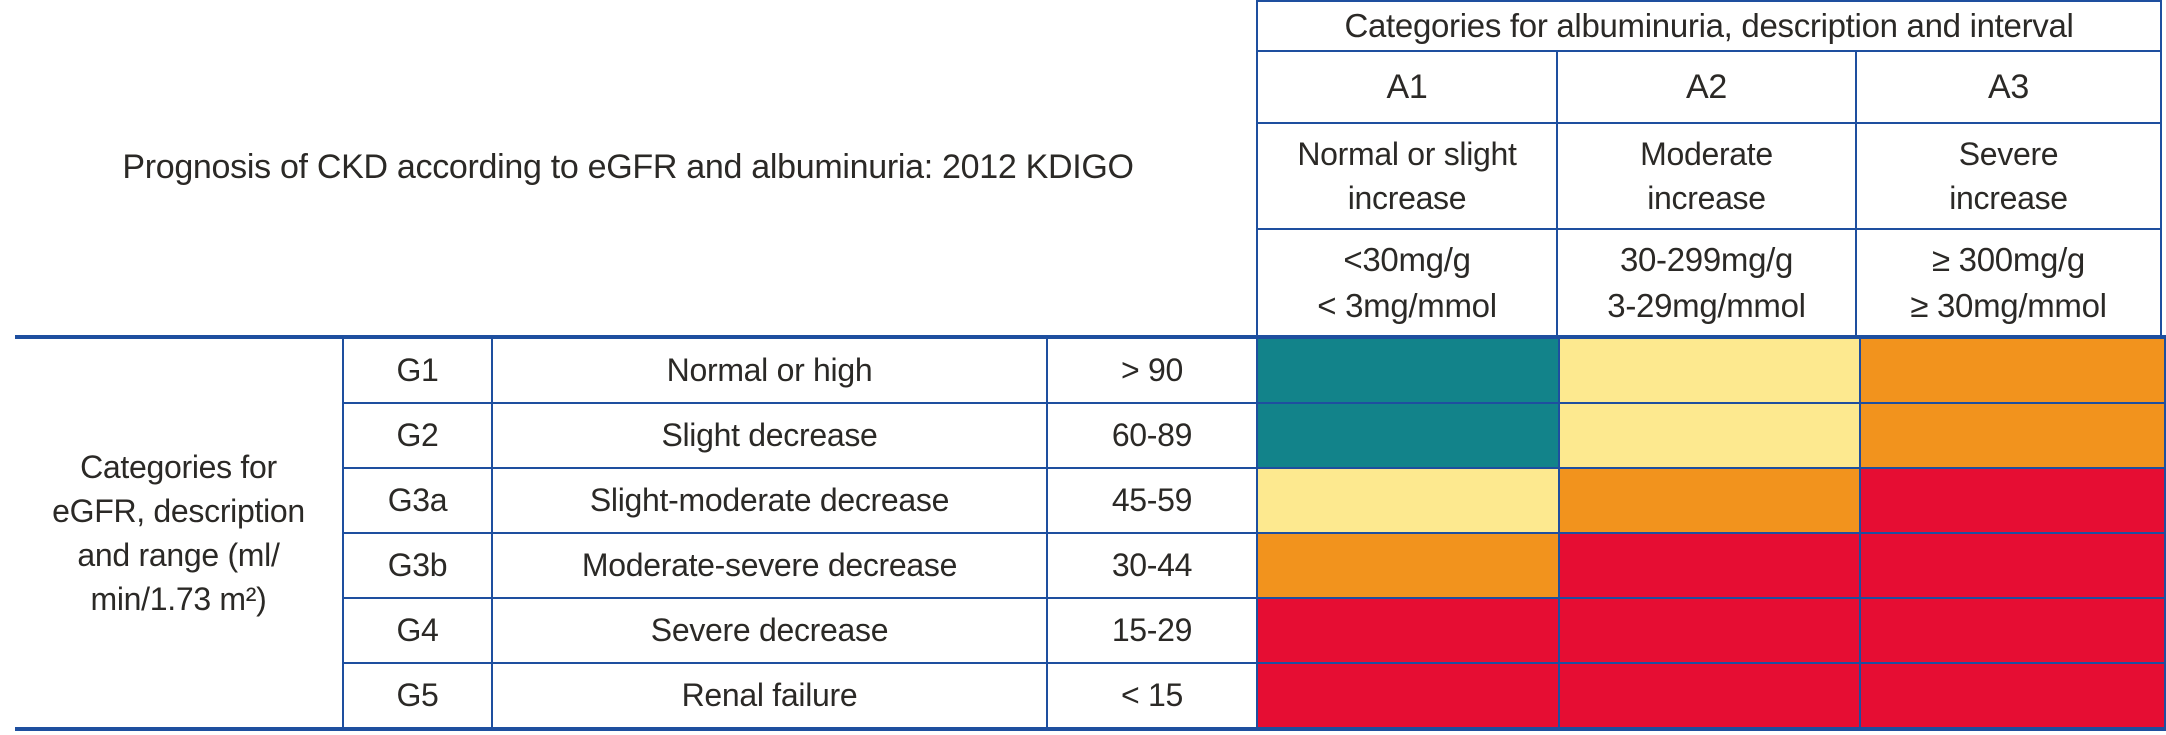 The height and width of the screenshot is (735, 2166). I want to click on risk-cell-g5-a3, so click(2012, 695).